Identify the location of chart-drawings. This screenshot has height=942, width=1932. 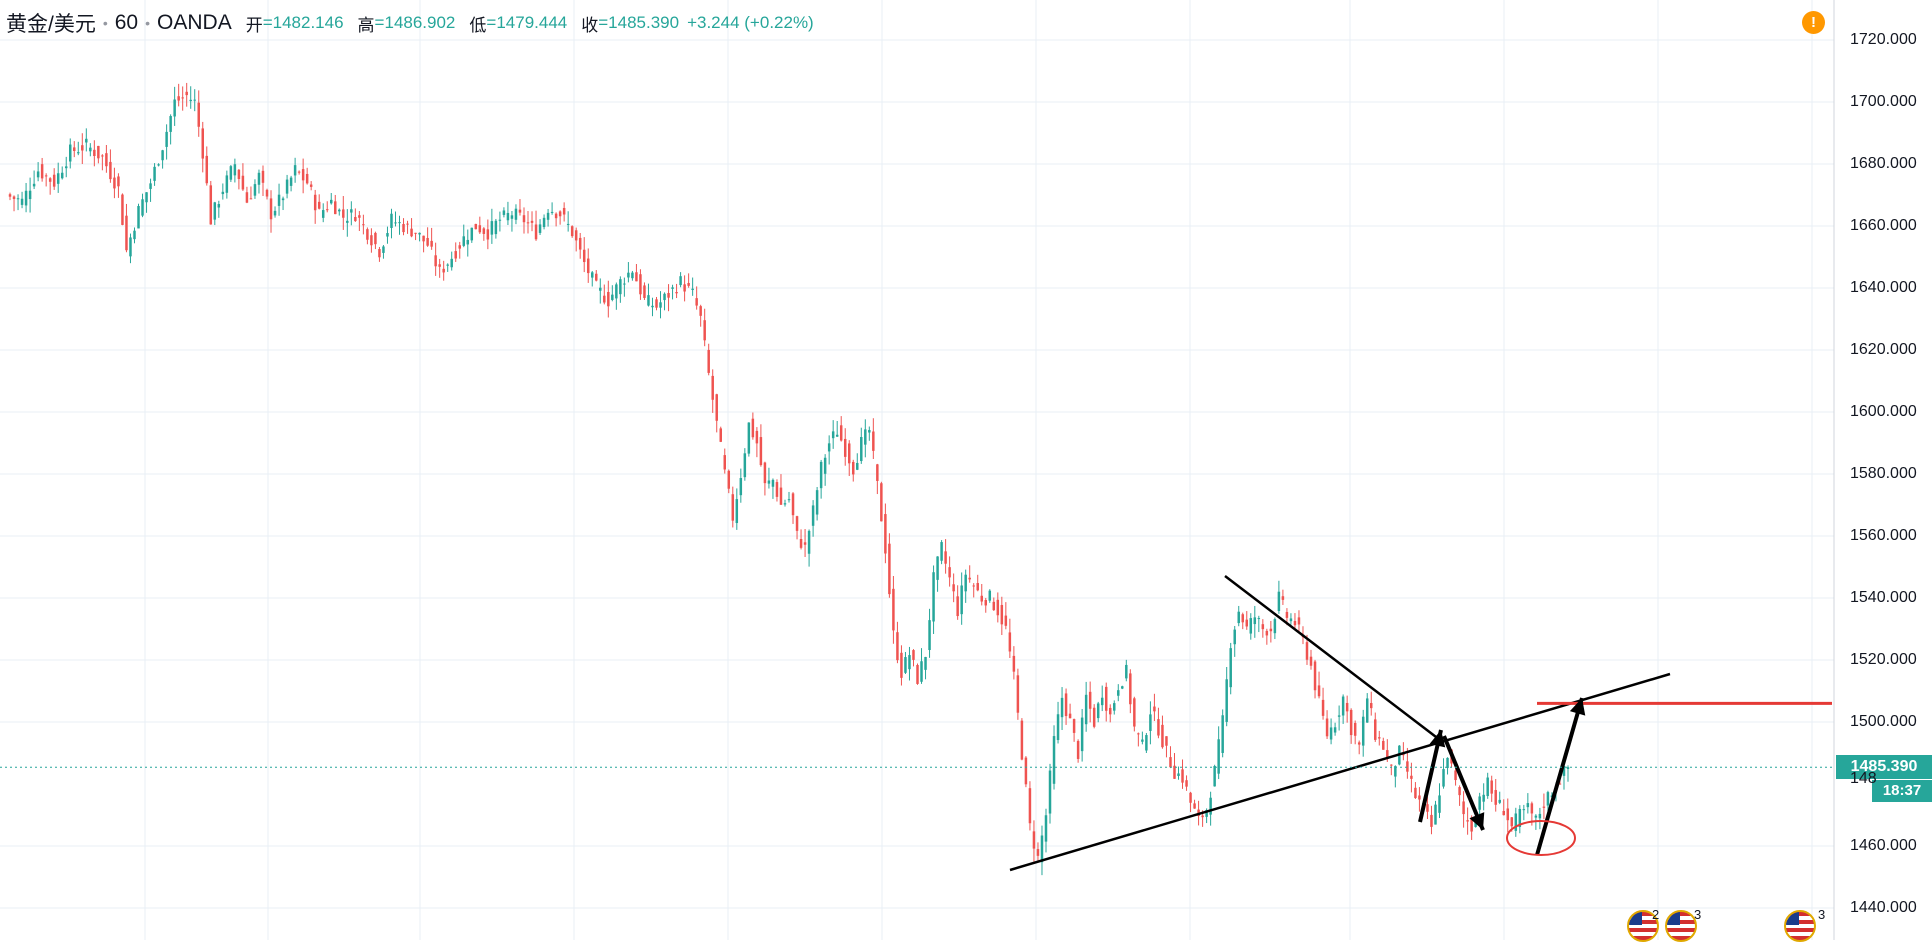
(1420, 723).